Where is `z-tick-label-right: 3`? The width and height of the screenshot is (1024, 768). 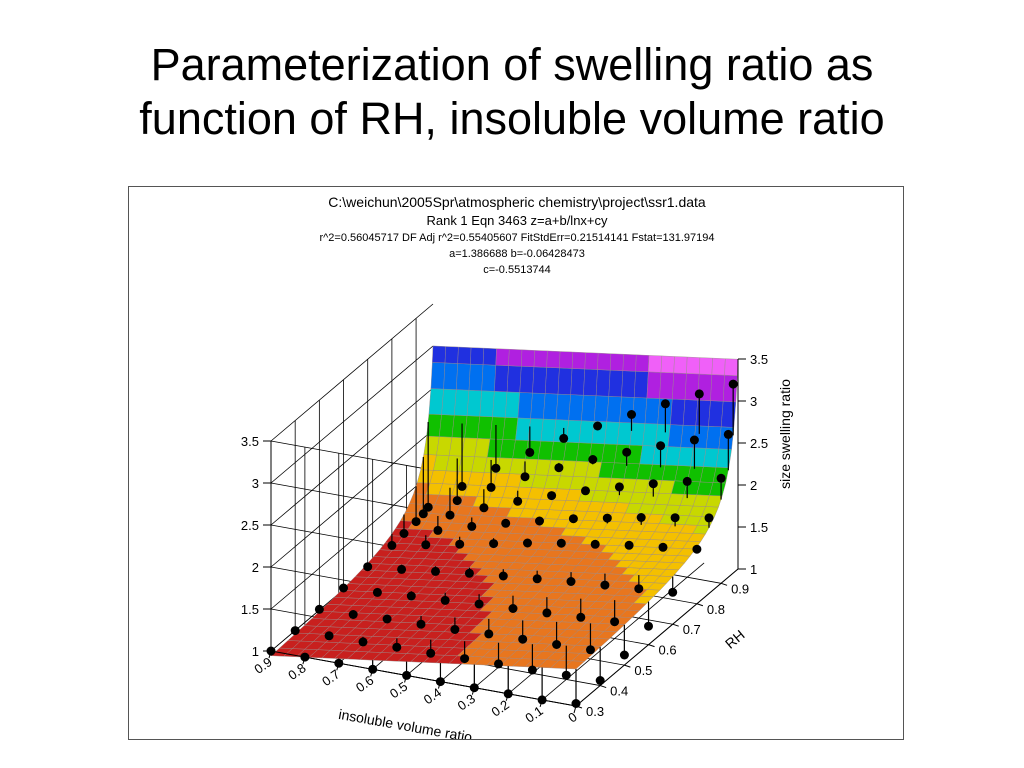 z-tick-label-right: 3 is located at coordinates (753, 401).